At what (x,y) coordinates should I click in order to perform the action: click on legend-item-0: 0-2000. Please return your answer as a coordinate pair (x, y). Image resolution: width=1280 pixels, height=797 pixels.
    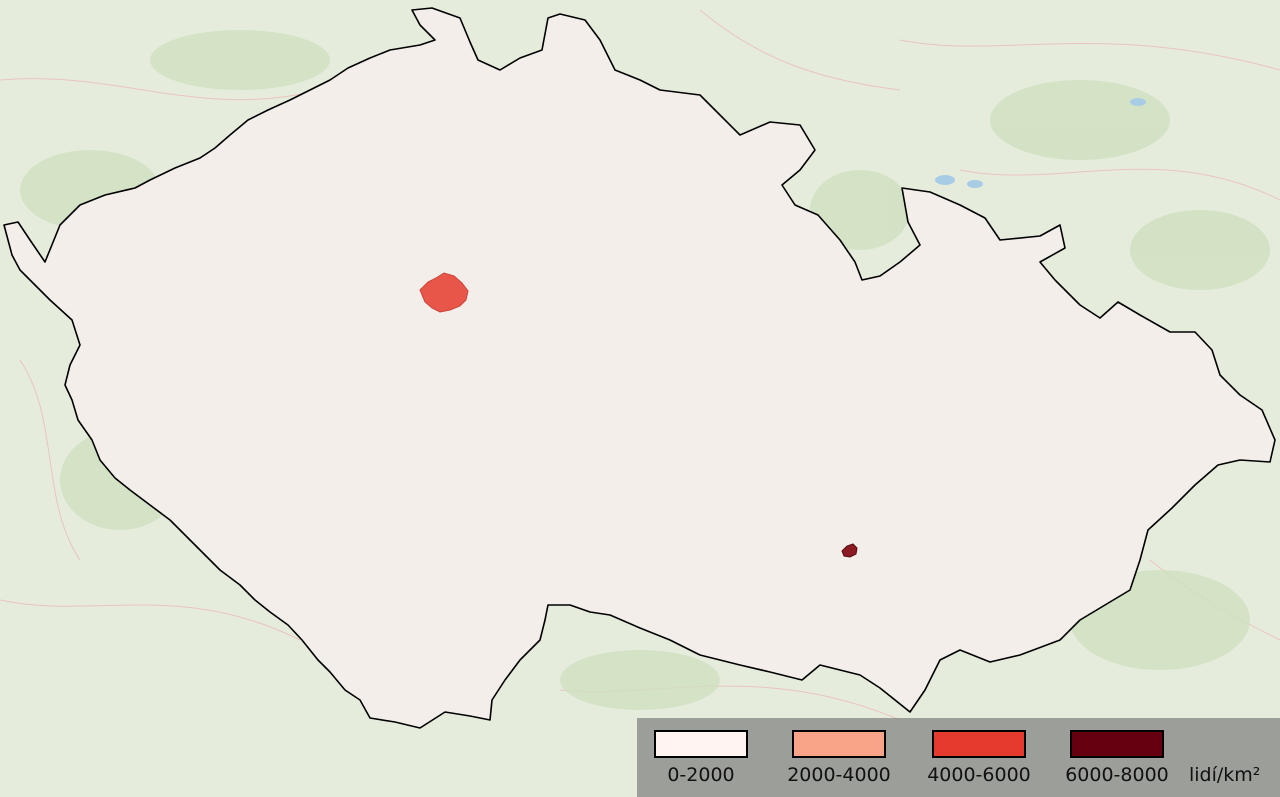
    Looking at the image, I should click on (694, 760).